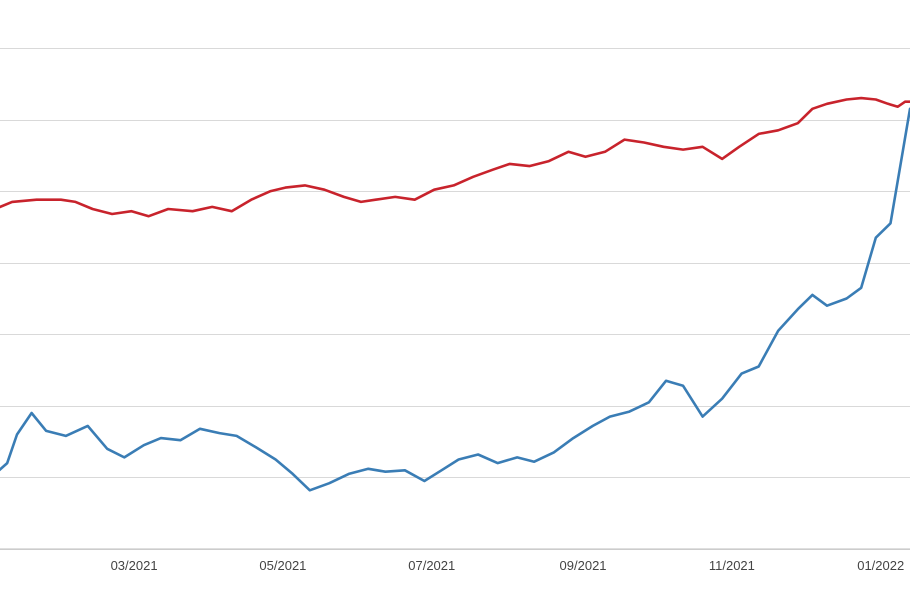 This screenshot has height=596, width=910. I want to click on x-tick-label: 01/2022, so click(880, 565).